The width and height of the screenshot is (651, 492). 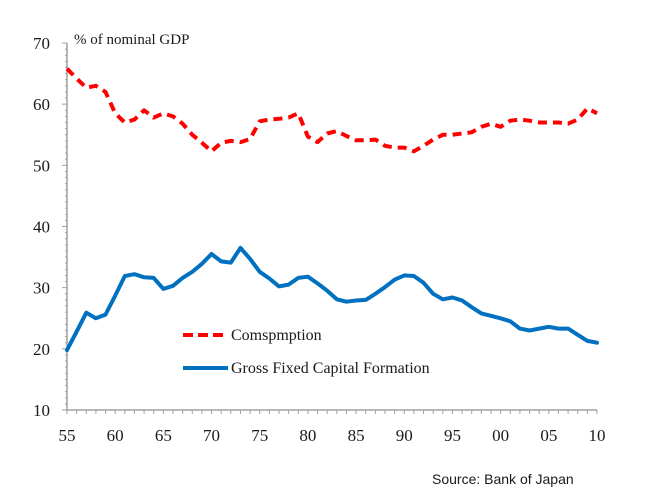 What do you see at coordinates (597, 435) in the screenshot?
I see `x-tick-label: 10` at bounding box center [597, 435].